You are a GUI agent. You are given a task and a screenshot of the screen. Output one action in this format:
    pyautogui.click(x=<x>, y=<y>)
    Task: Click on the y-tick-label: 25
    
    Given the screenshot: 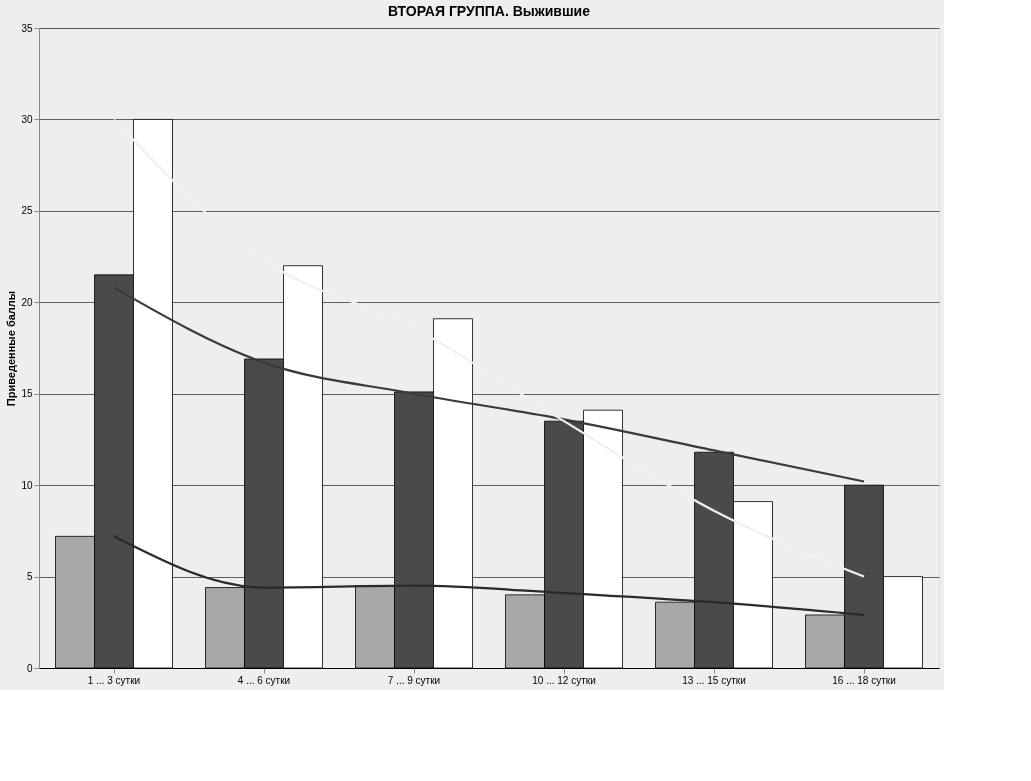 What is the action you would take?
    pyautogui.click(x=27, y=211)
    